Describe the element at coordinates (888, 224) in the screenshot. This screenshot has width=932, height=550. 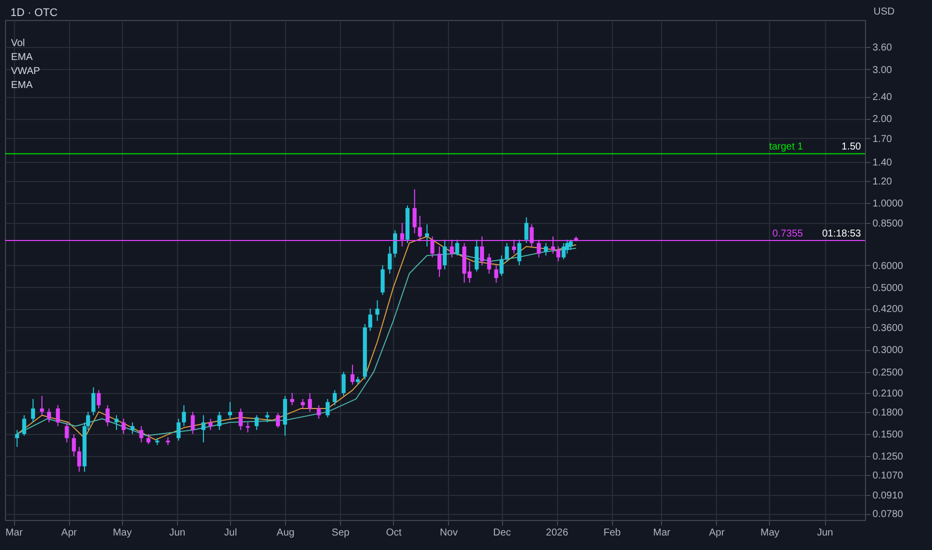
I see `y-tick-label: 0.8500` at that location.